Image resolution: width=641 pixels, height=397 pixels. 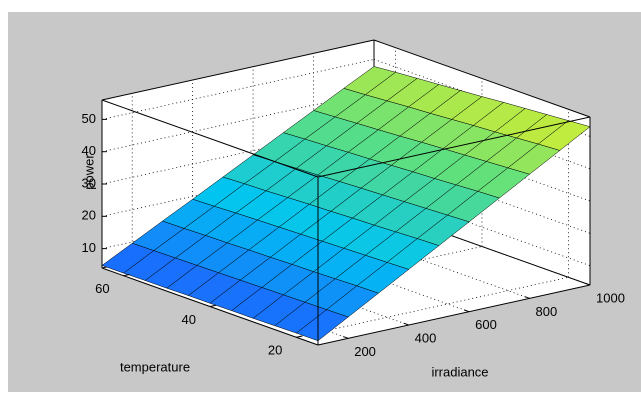 I want to click on y-axis-label: temperature, so click(x=155, y=366).